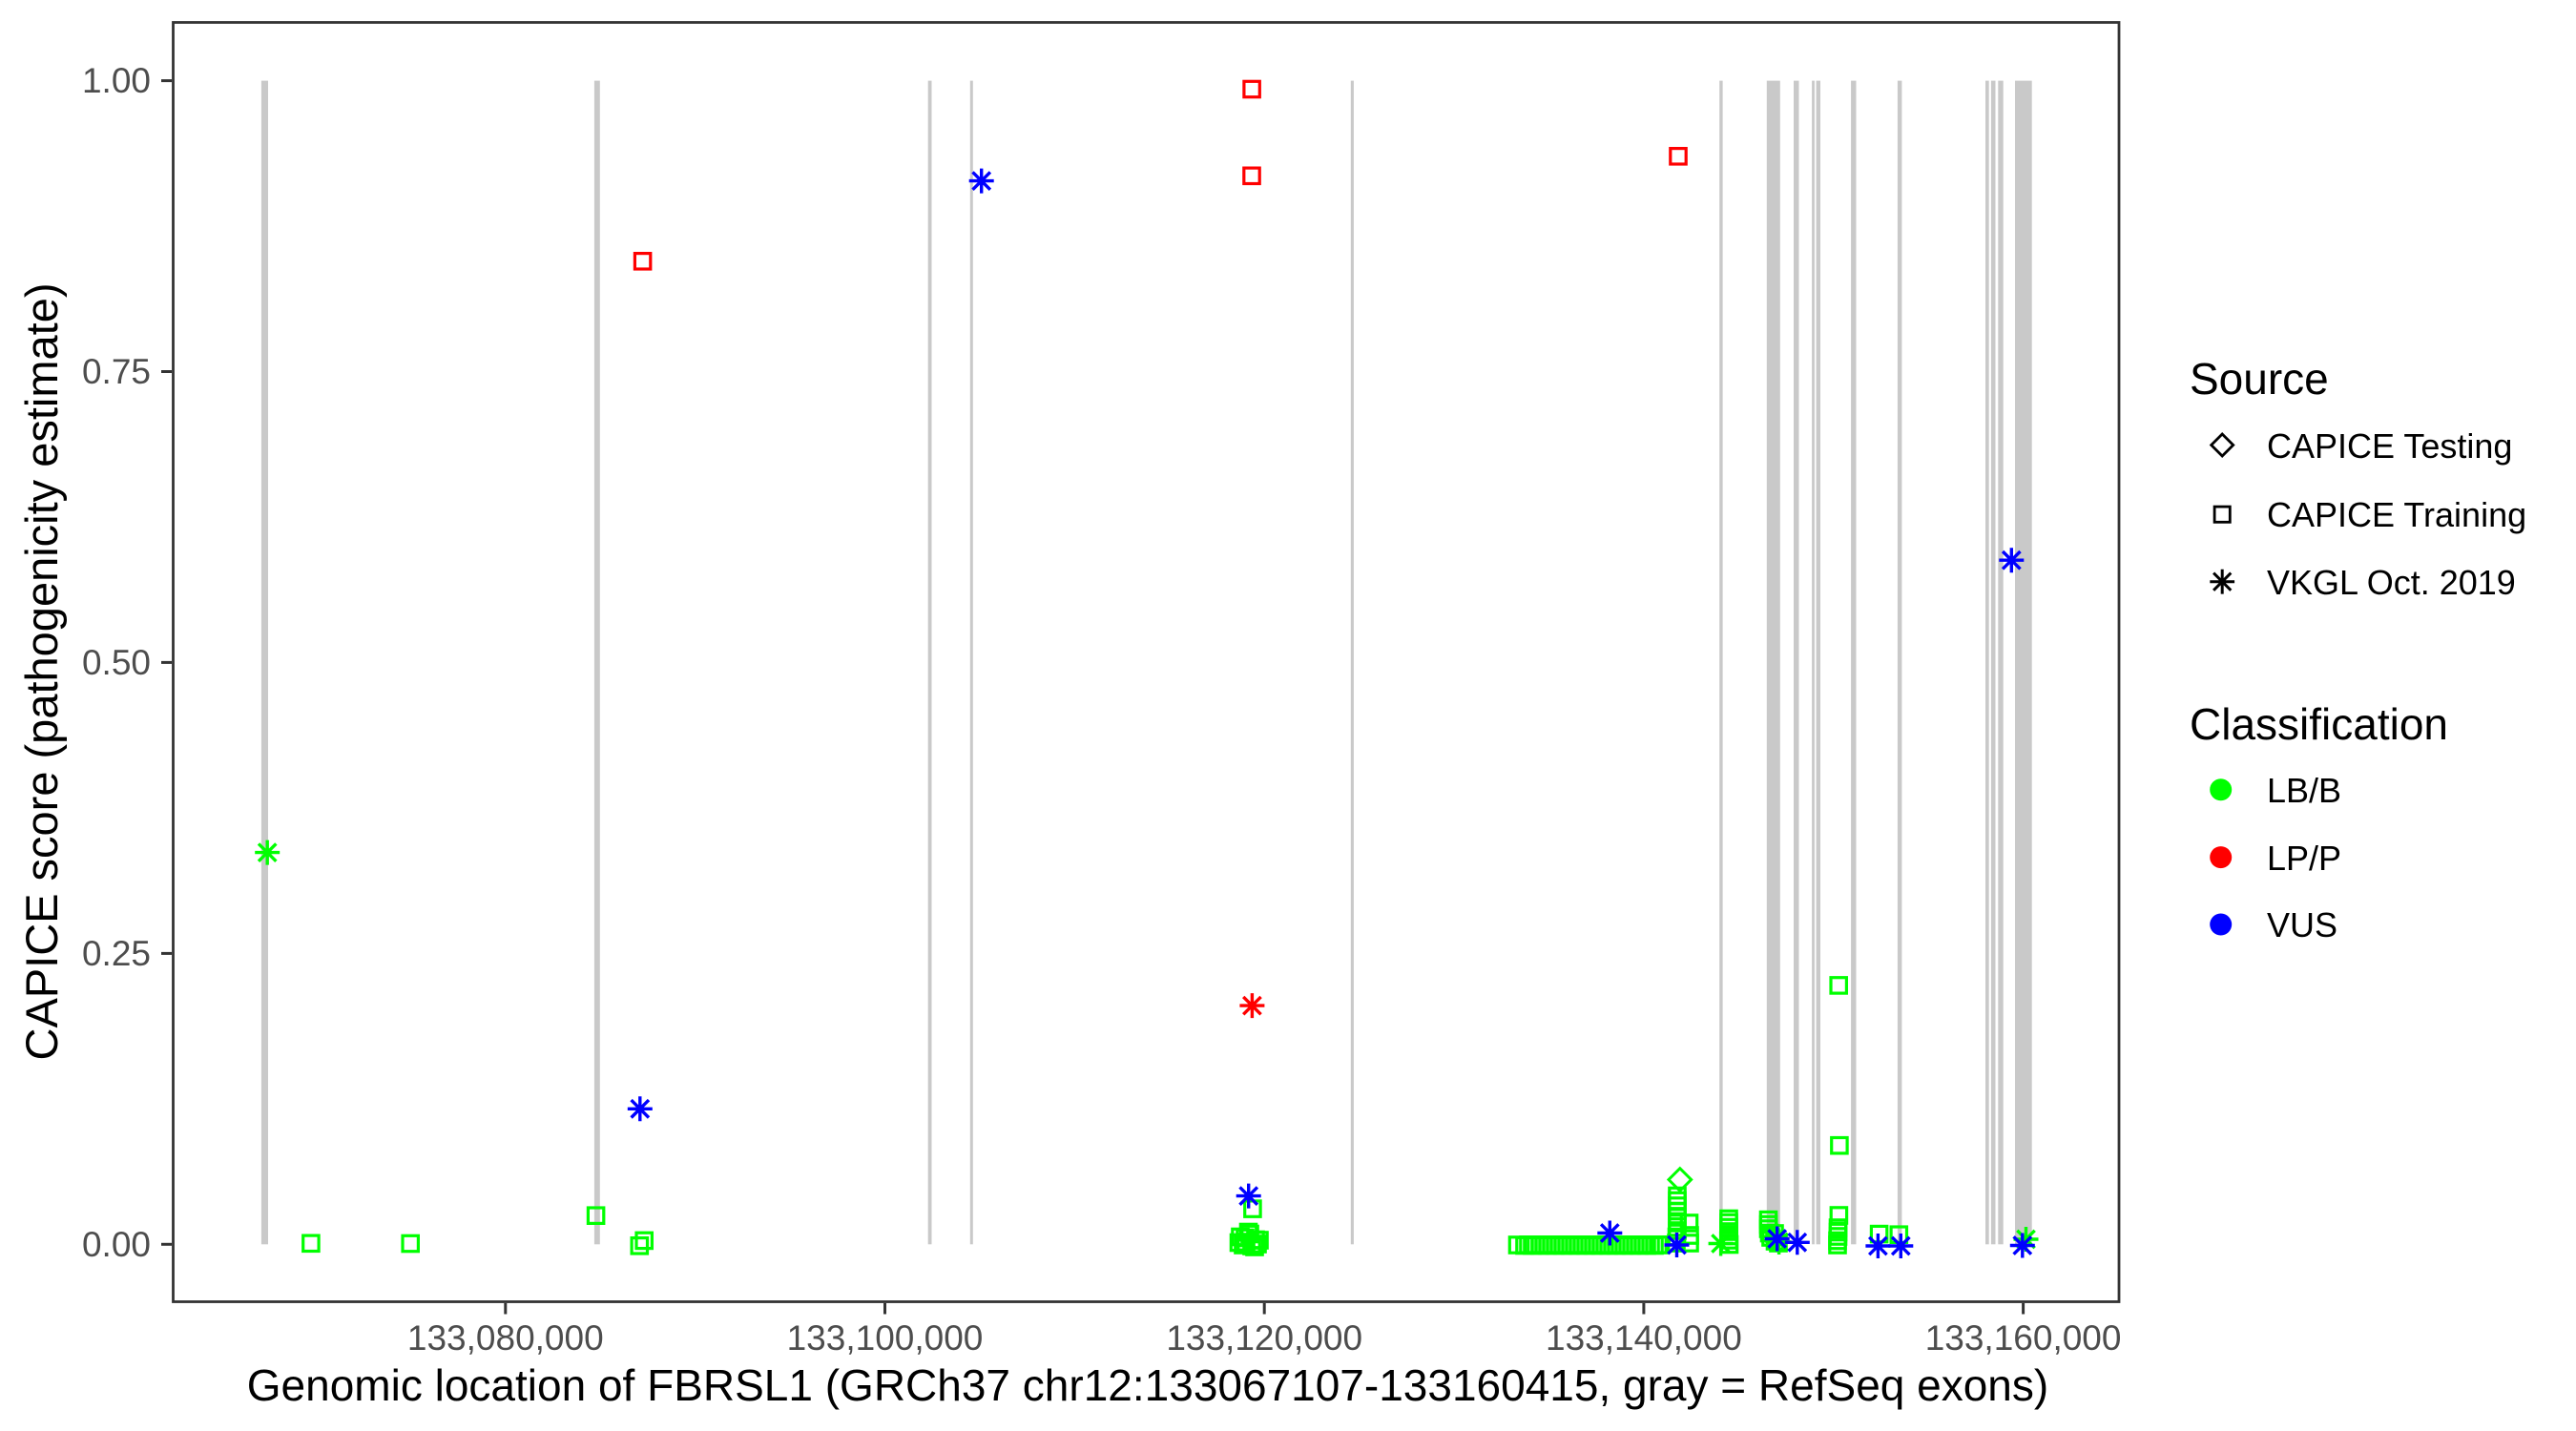  Describe the element at coordinates (2389, 446) in the screenshot. I see `svg-text: CAPICE Testing` at that location.